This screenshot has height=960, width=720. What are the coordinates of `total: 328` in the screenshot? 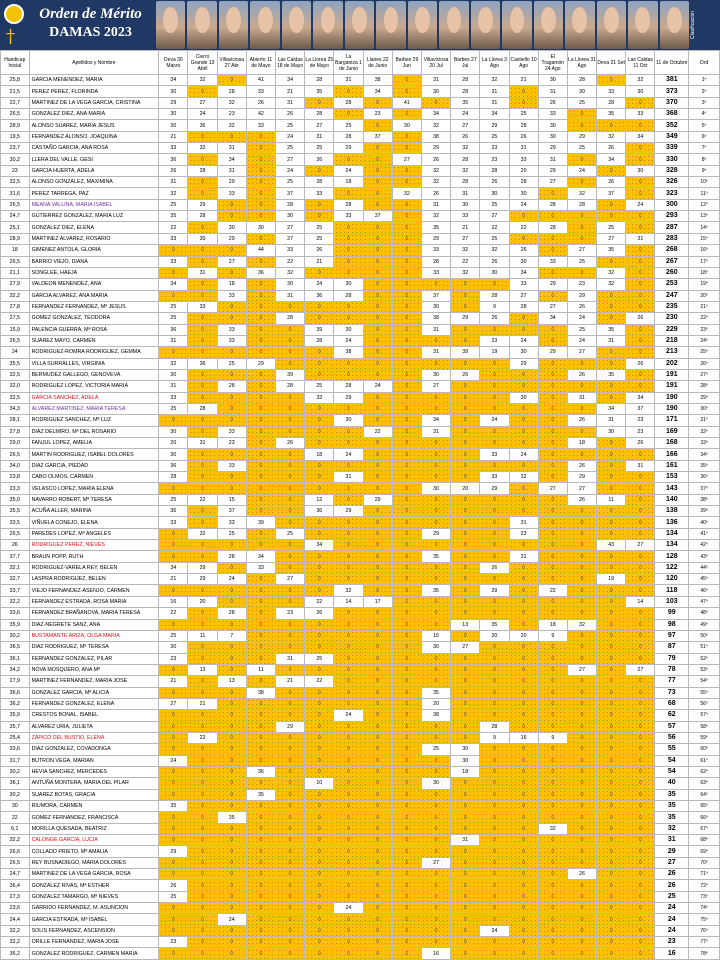 It's located at (672, 171).